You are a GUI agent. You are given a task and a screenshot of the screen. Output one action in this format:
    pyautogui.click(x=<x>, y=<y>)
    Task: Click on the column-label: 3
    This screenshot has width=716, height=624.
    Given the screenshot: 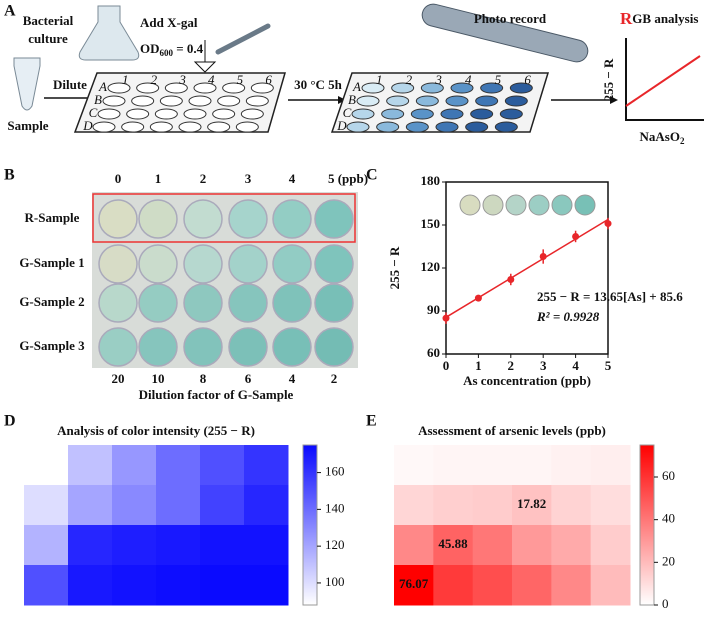 What is the action you would take?
    pyautogui.click(x=248, y=178)
    